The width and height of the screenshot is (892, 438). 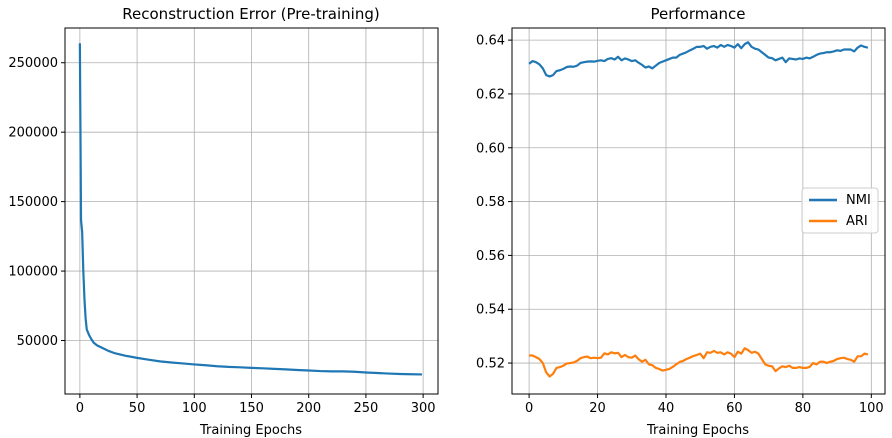 I want to click on chart-title: Performance, so click(x=697, y=14).